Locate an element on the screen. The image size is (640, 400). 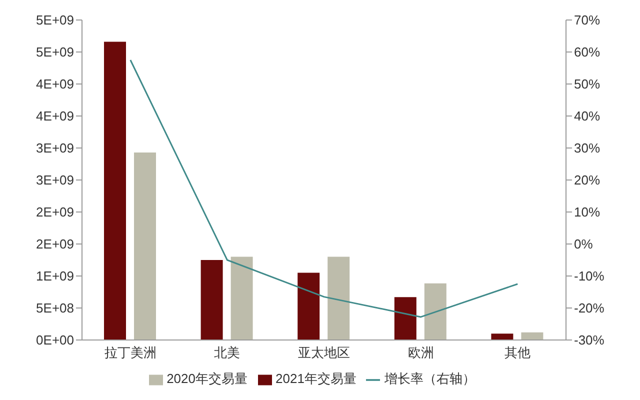
x-tick-label: 北美 is located at coordinates (227, 352).